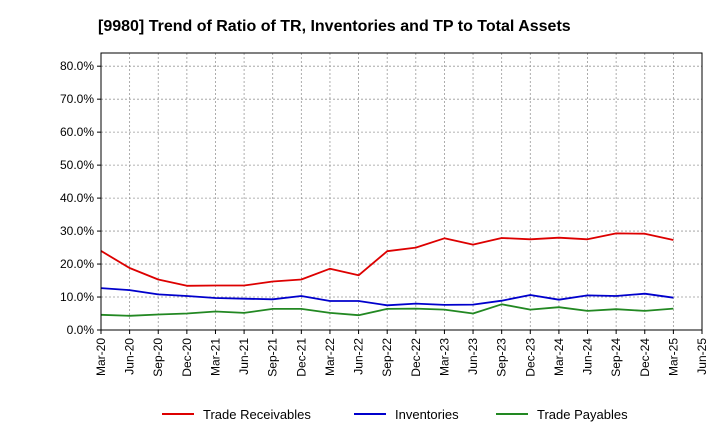  What do you see at coordinates (77, 264) in the screenshot?
I see `y-tick-label: 20.0%` at bounding box center [77, 264].